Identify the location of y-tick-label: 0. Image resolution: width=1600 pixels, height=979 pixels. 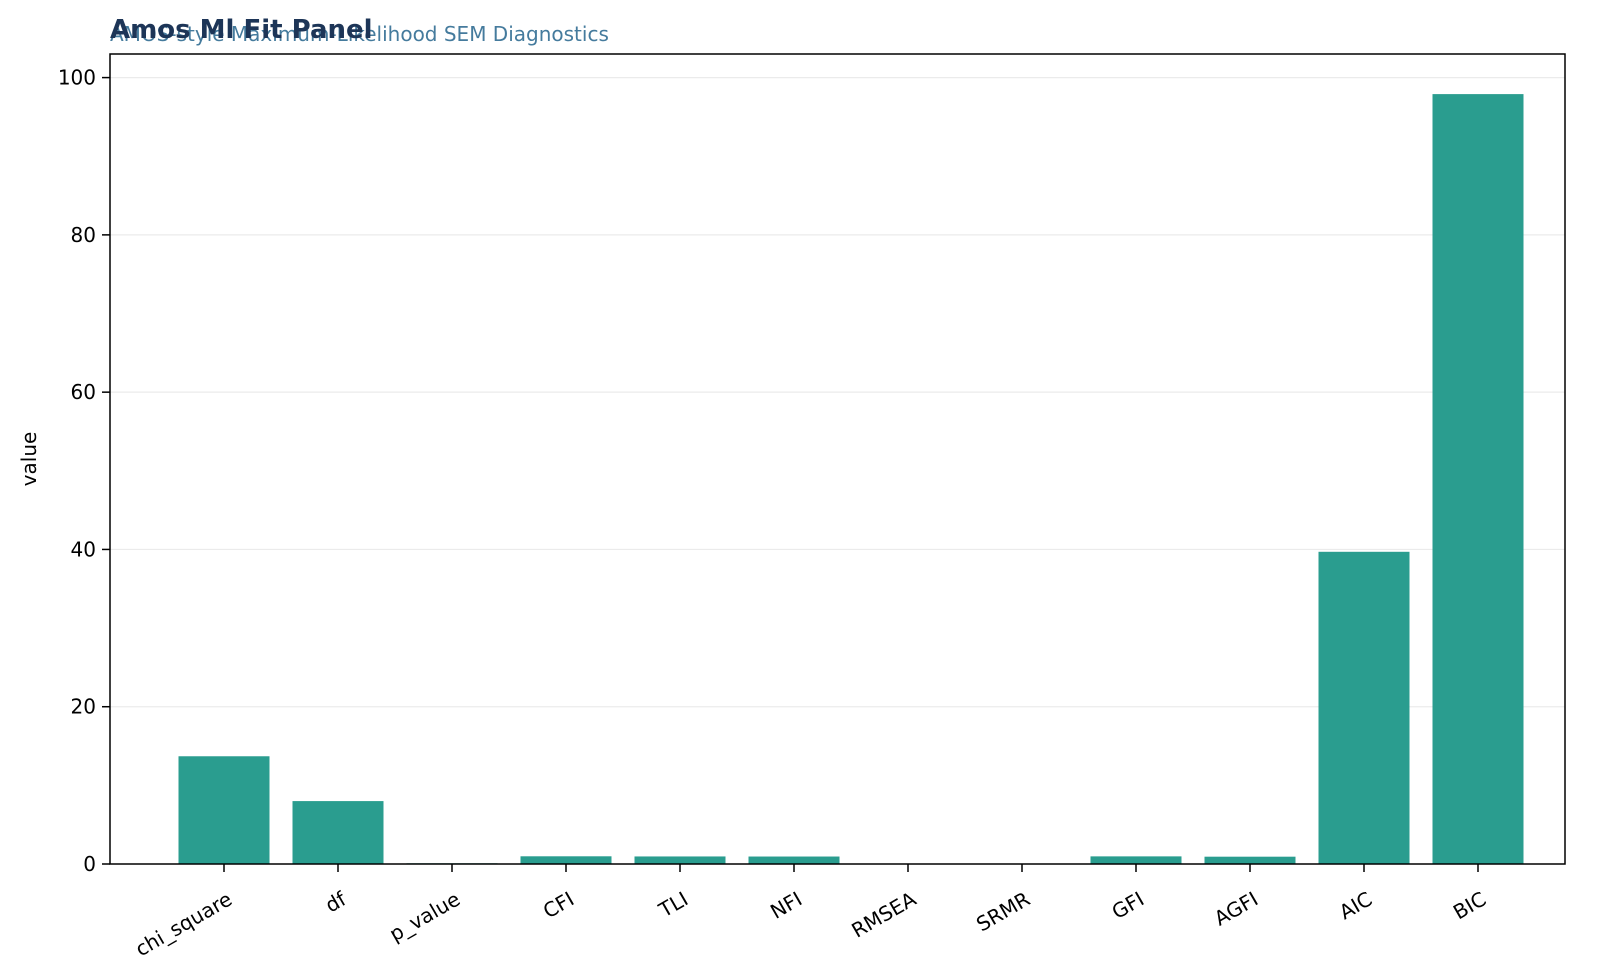
(89, 864).